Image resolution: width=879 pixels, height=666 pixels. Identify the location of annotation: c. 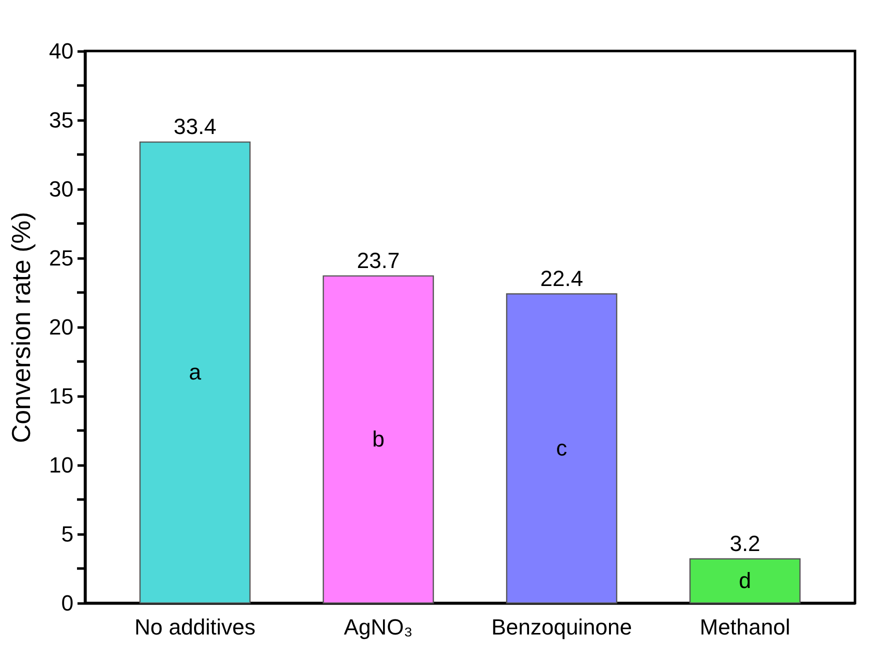
(562, 447).